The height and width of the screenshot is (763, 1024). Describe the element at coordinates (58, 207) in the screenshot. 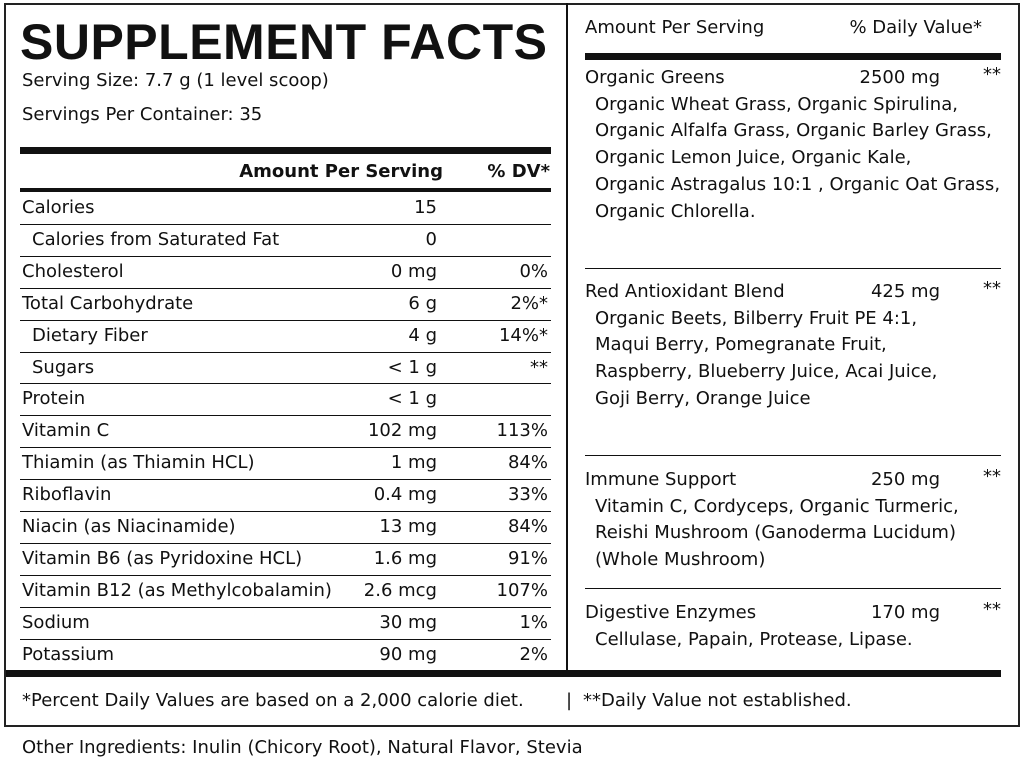

I see `nutrient-name: Calories` at that location.